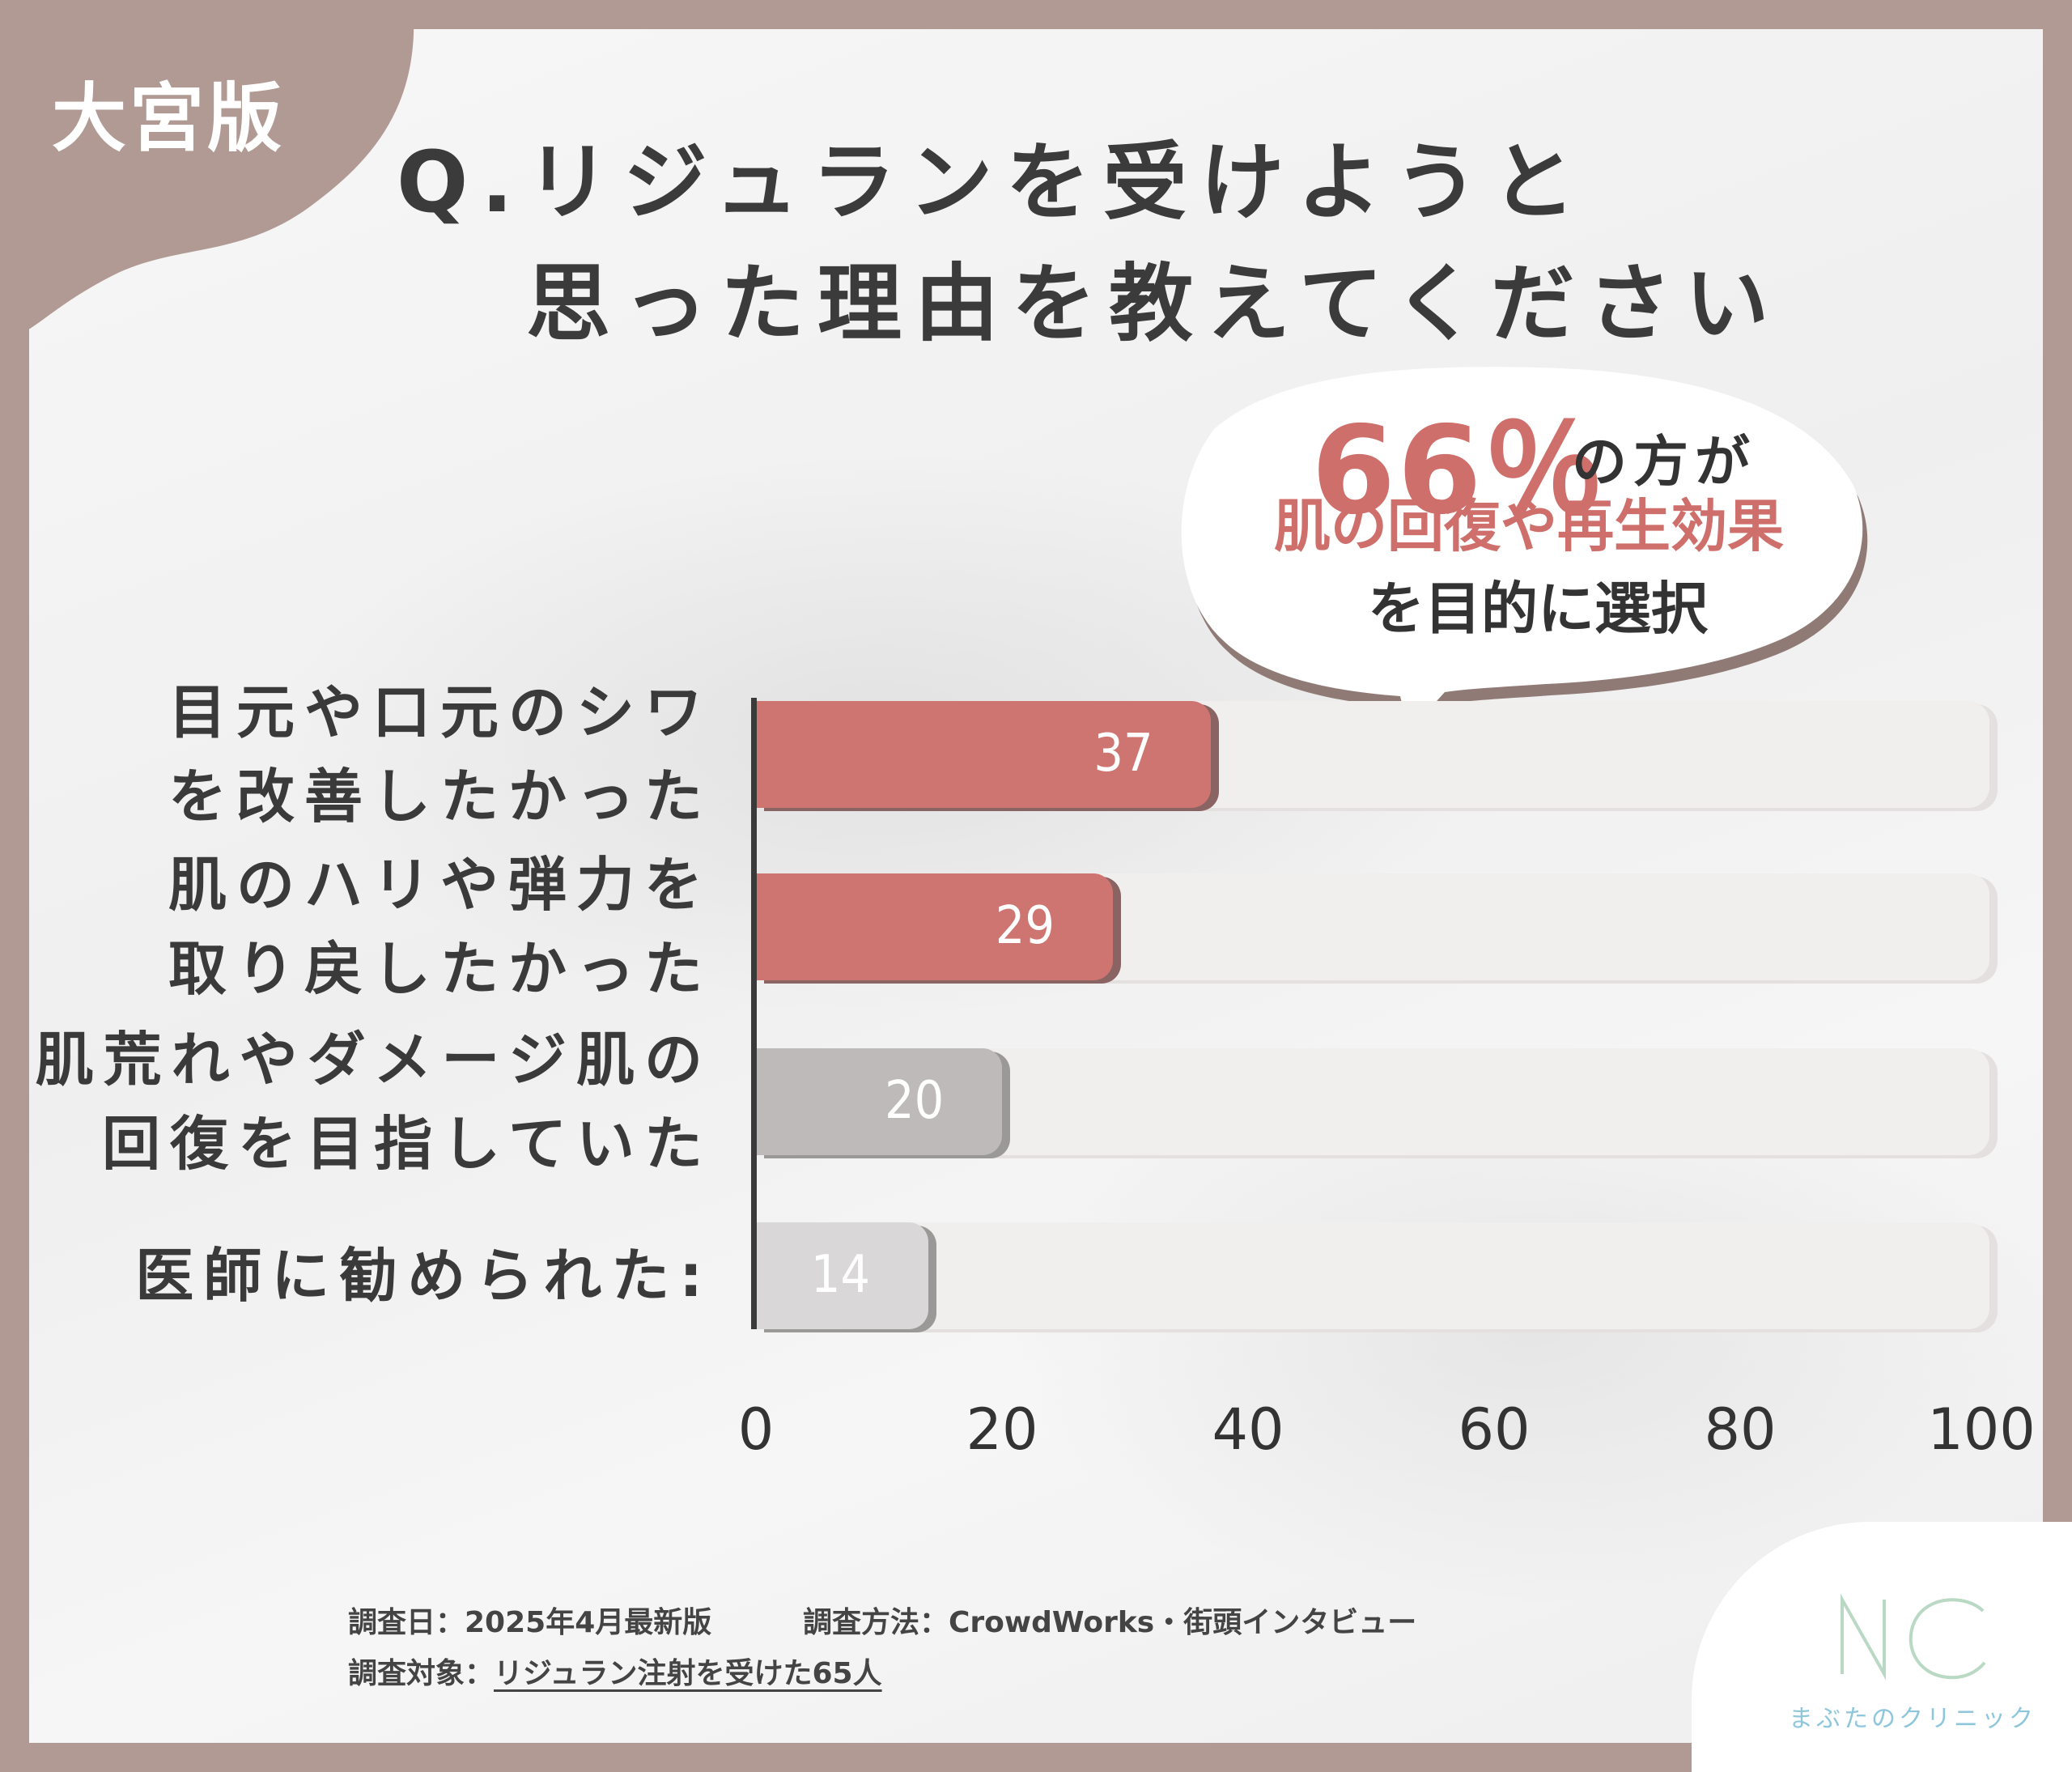 The image size is (2072, 1772). Describe the element at coordinates (169, 118) in the screenshot. I see `region-label: 大宮版` at that location.